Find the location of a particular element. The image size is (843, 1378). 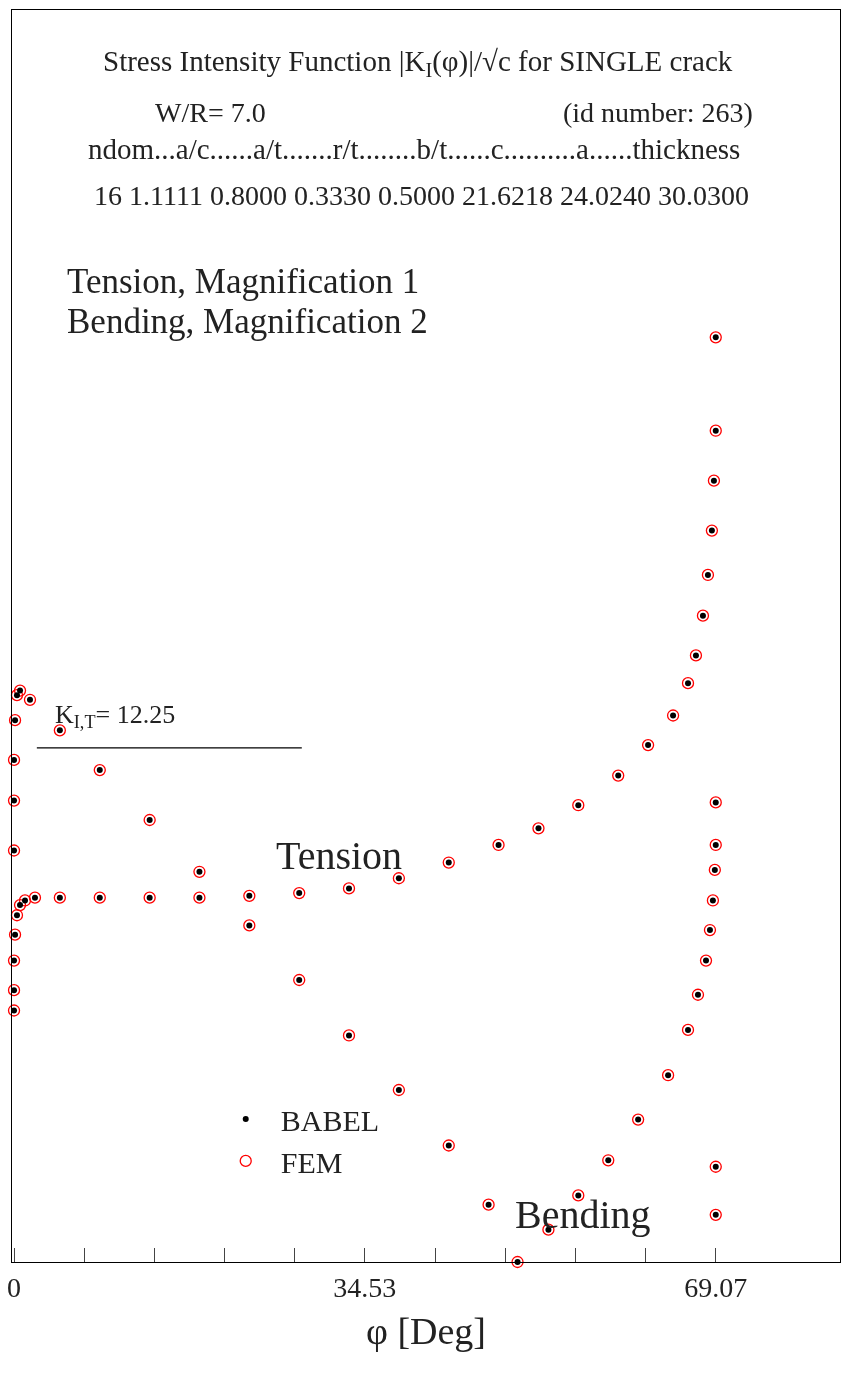

annotation: K$_{I,T}$= 12.25 is located at coordinates (115, 716).